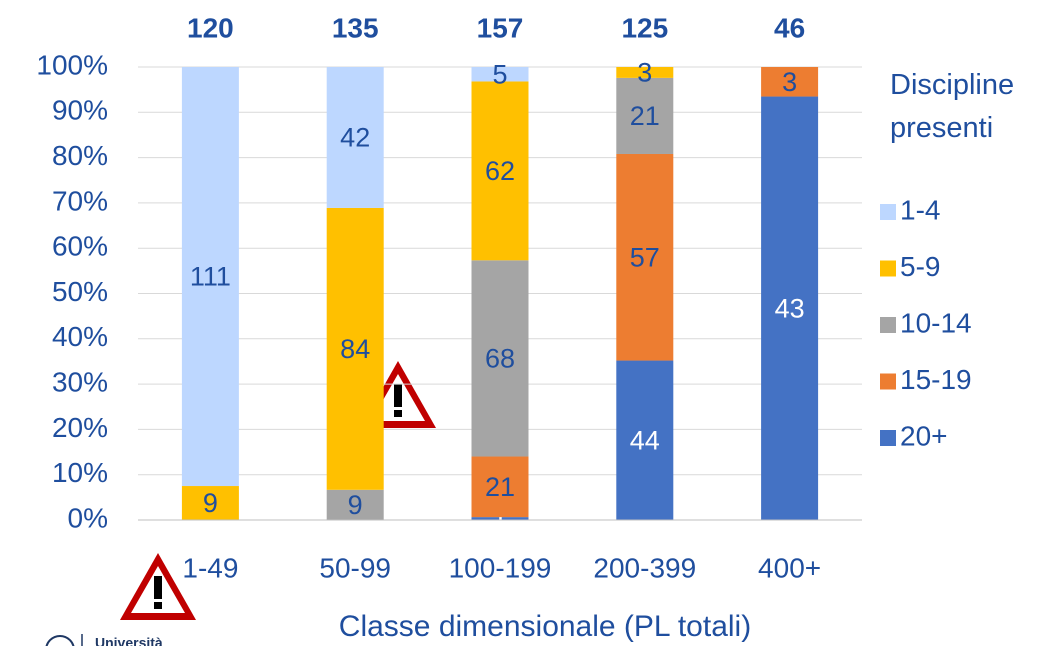  I want to click on total-label: 125, so click(644, 27).